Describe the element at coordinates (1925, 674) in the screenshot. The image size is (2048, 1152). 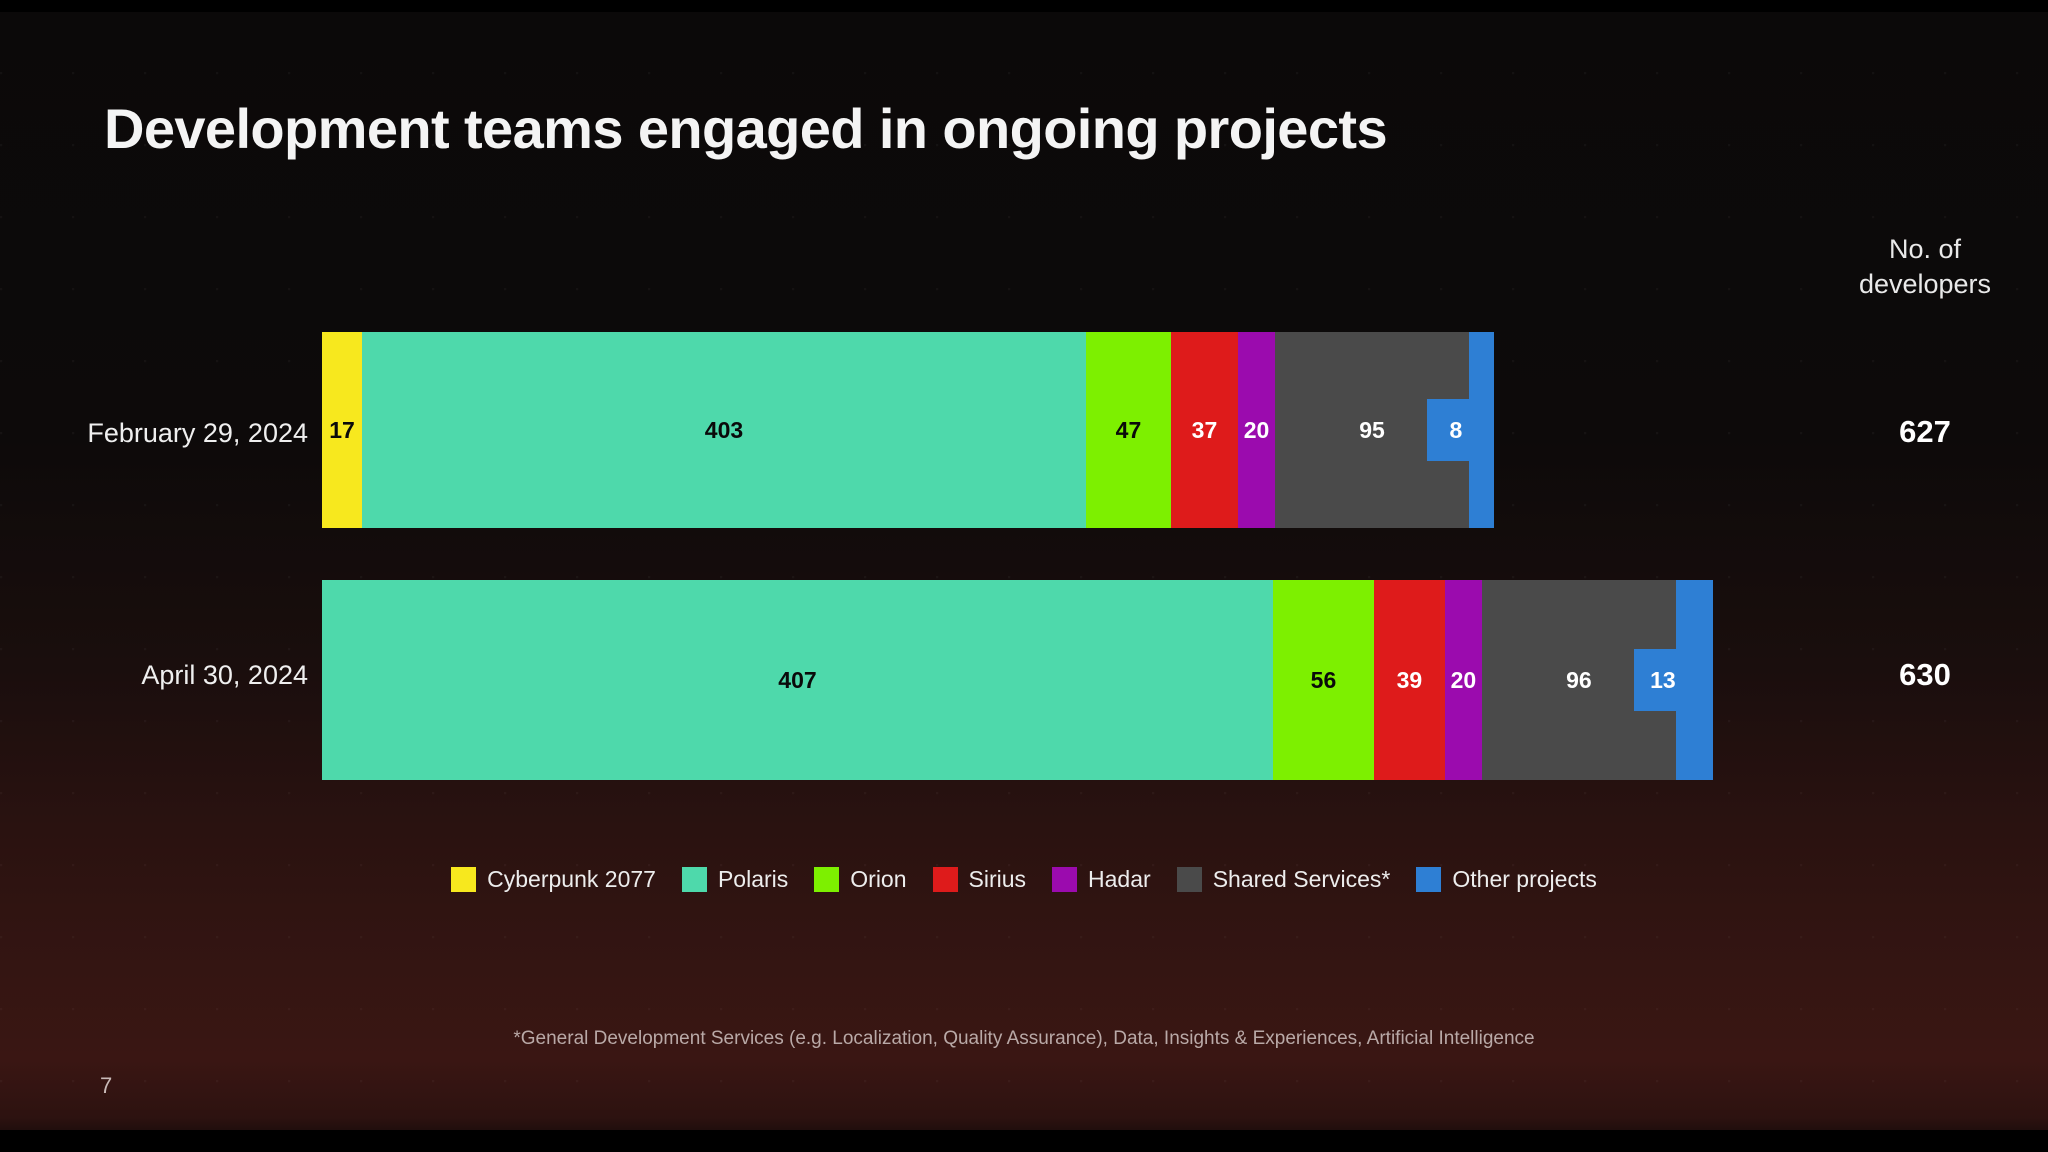
I see `total-value-row-1: 630` at that location.